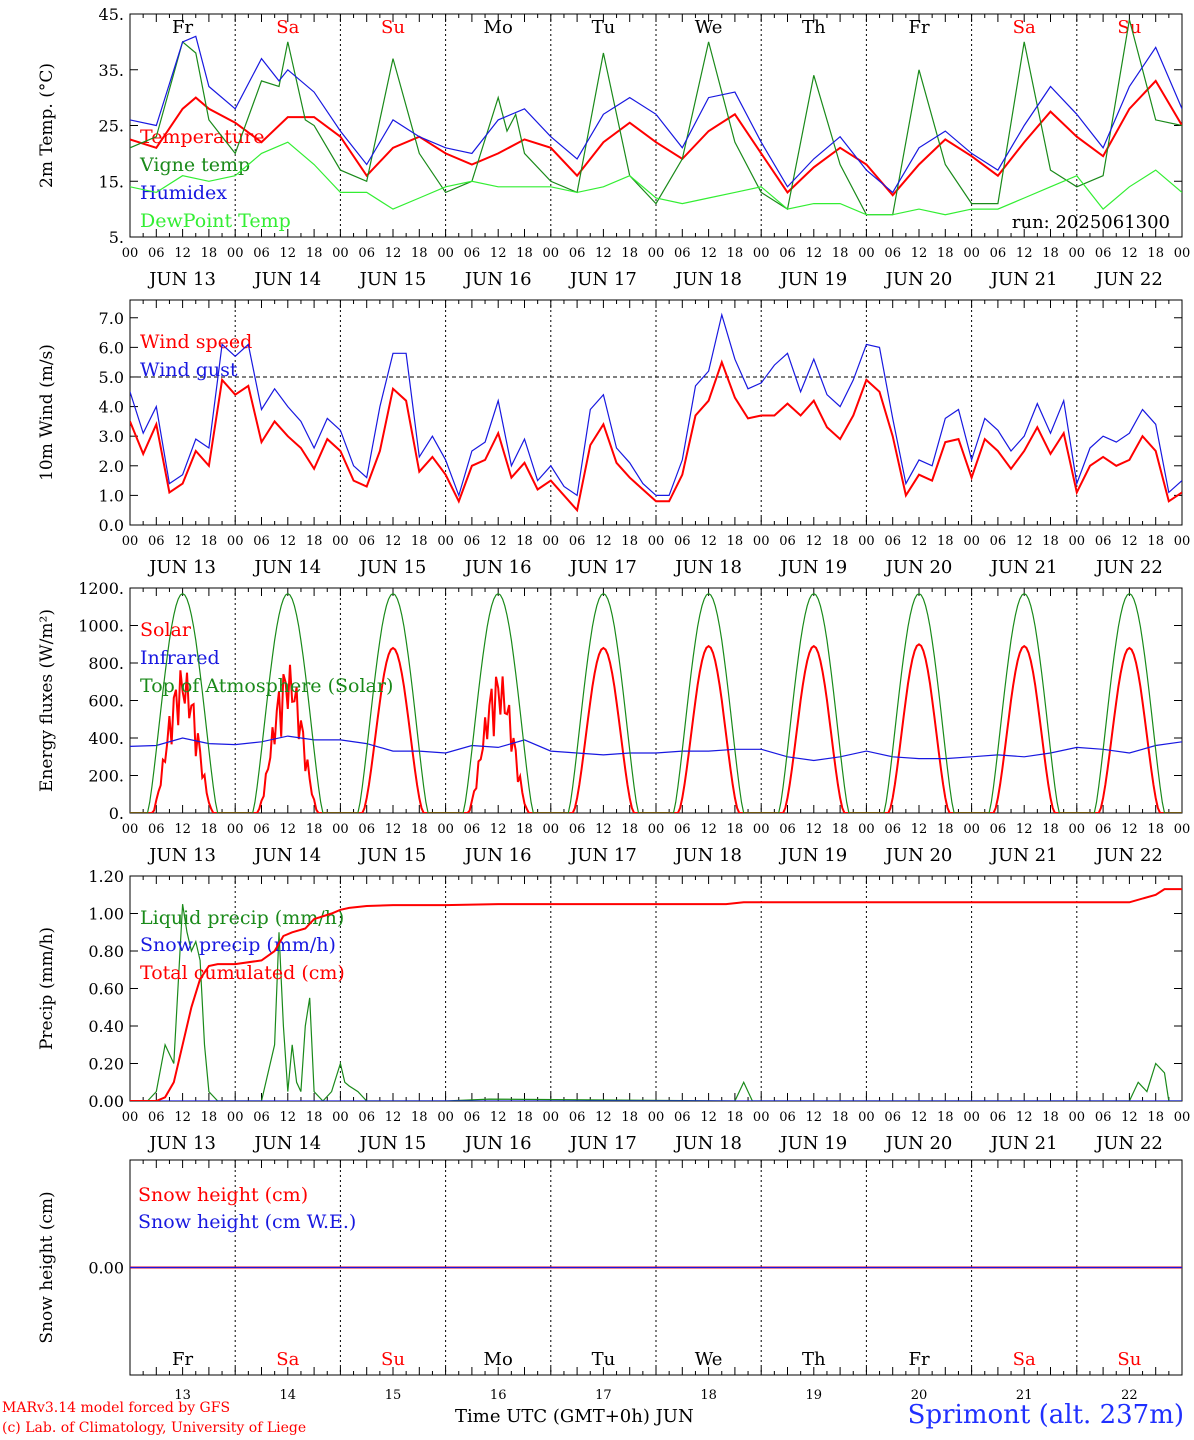 This screenshot has width=1194, height=1440. What do you see at coordinates (919, 1395) in the screenshot?
I see `day-number: 20` at bounding box center [919, 1395].